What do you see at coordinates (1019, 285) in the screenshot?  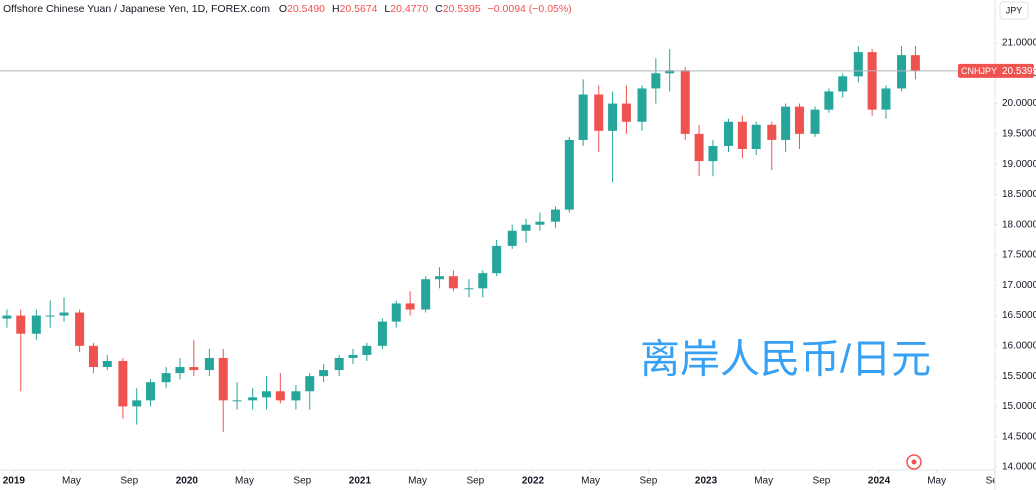 I see `y-tick-label: 17.0000` at bounding box center [1019, 285].